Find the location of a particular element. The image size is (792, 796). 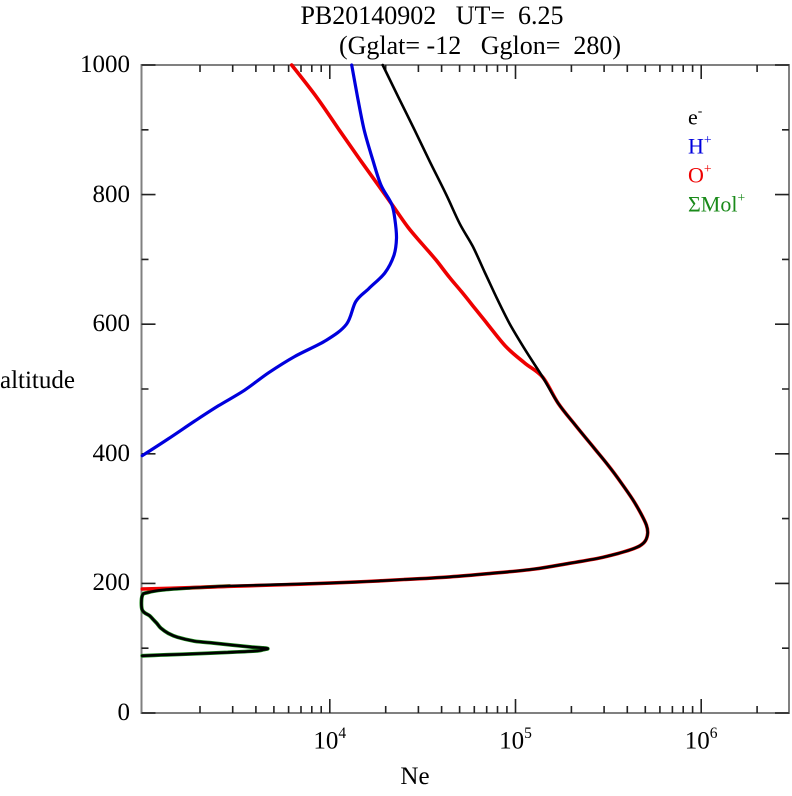

legend-item-mol-plus: ΣMol+ is located at coordinates (717, 203).